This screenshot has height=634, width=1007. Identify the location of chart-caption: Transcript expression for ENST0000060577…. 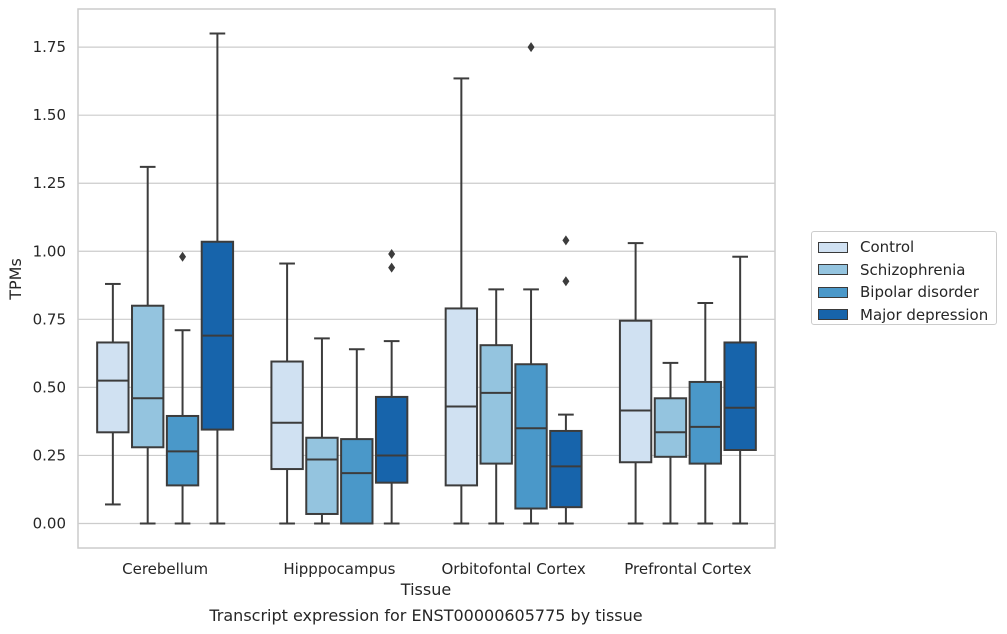
(426, 615).